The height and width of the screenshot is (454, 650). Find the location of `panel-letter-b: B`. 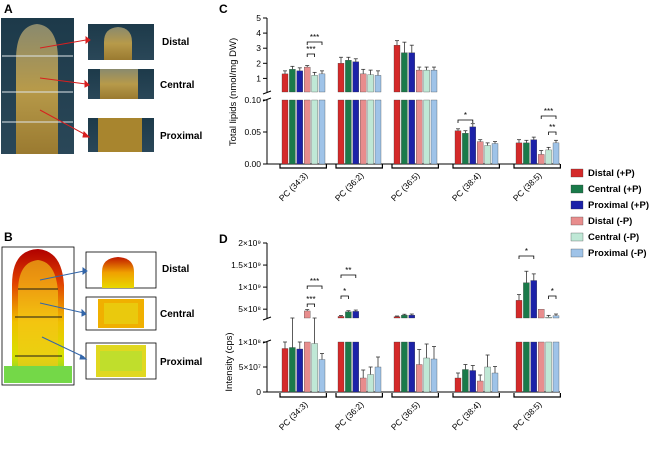

panel-letter-b: B is located at coordinates (8, 237).